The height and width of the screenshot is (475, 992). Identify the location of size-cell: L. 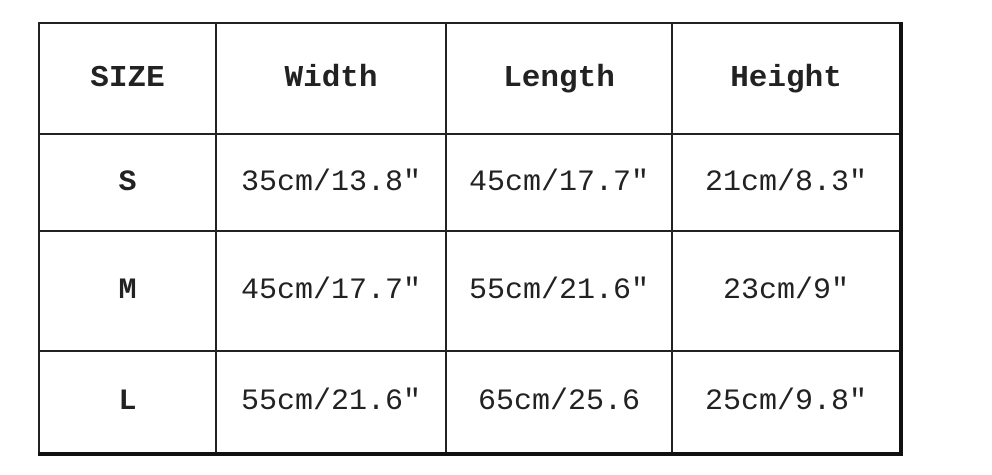
(127, 402).